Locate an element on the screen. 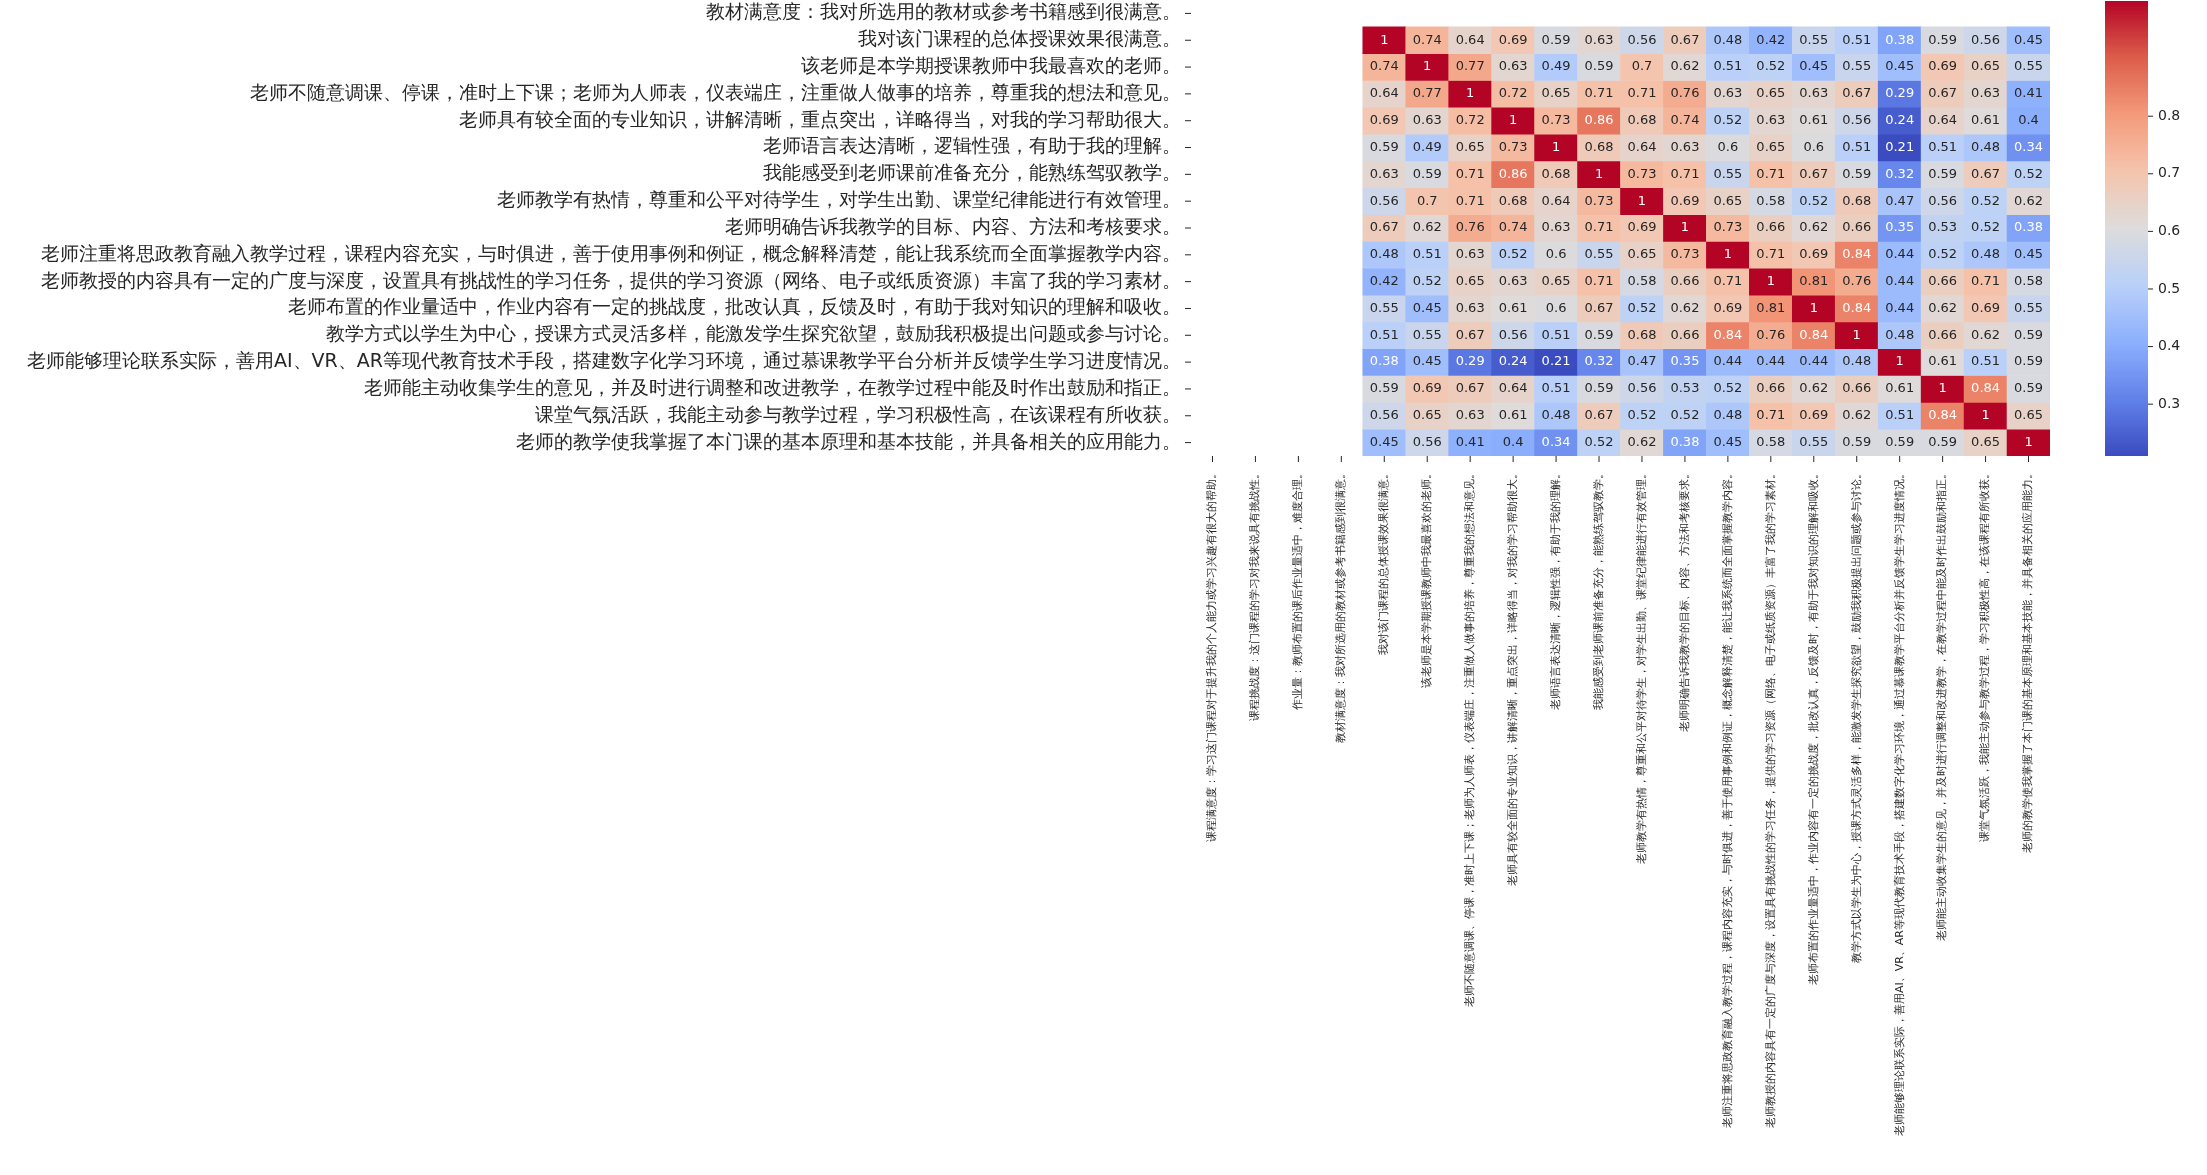 The image size is (2207, 1175). data-label: 0.86 is located at coordinates (1513, 173).